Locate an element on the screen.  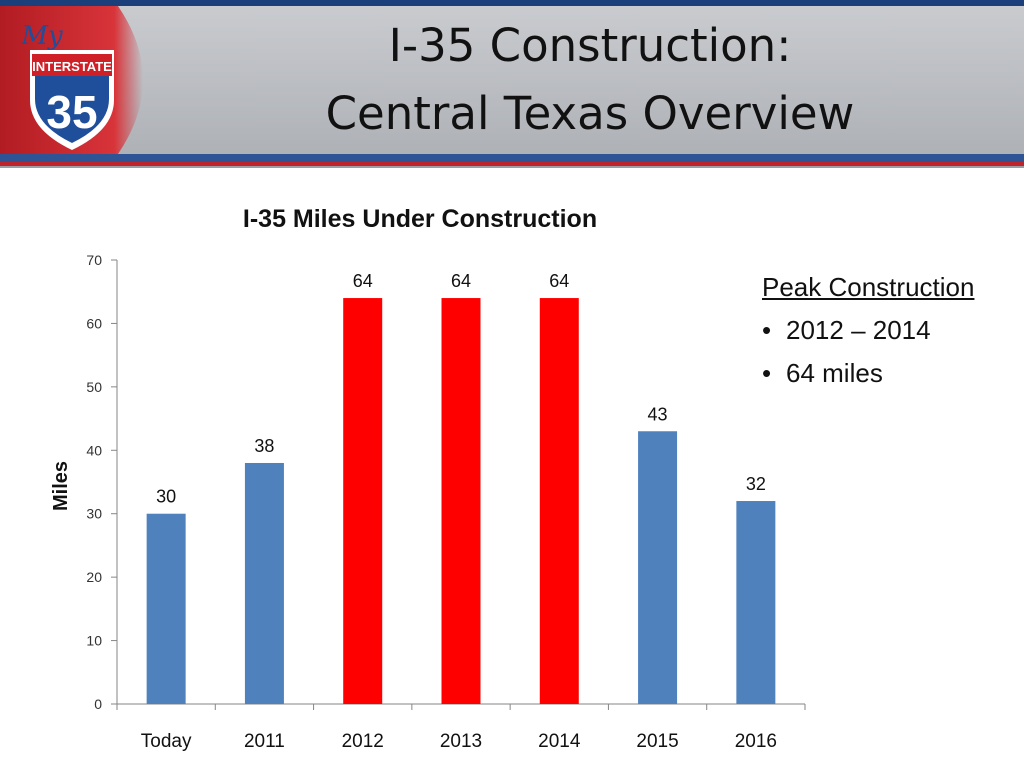
slide-title-line-2: Central Texas Overview is located at coordinates (590, 113).